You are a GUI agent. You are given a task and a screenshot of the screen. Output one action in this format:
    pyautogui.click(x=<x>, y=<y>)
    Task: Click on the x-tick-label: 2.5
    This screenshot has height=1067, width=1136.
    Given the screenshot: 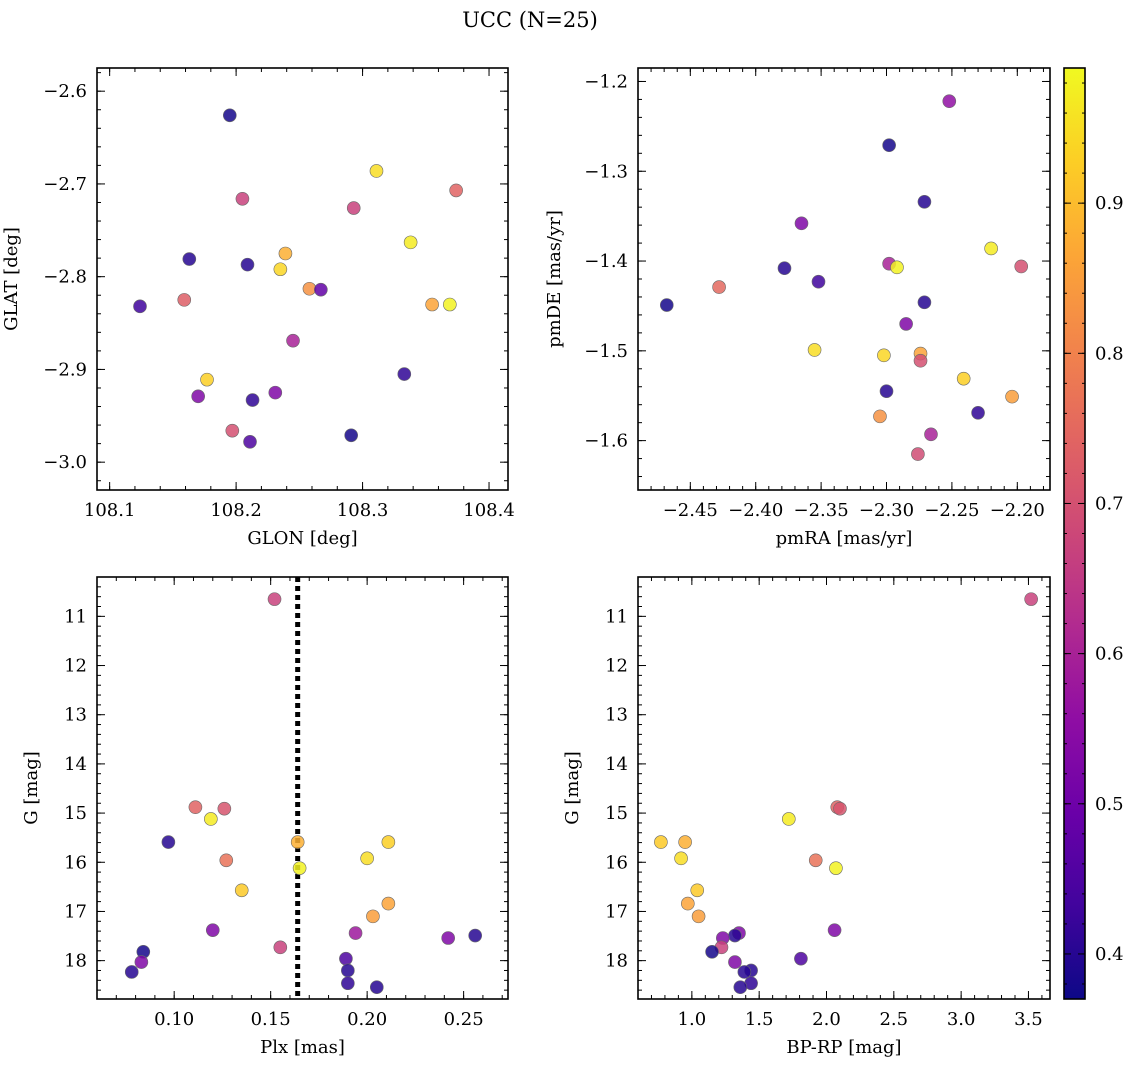 What is the action you would take?
    pyautogui.click(x=893, y=1019)
    